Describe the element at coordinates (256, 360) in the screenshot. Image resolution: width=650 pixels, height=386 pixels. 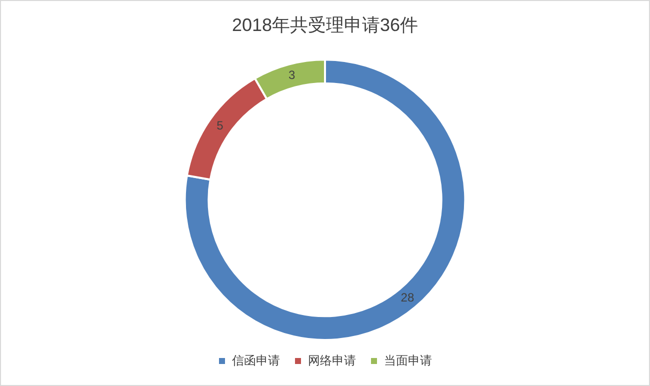
I see `legend-label: 信函申请` at that location.